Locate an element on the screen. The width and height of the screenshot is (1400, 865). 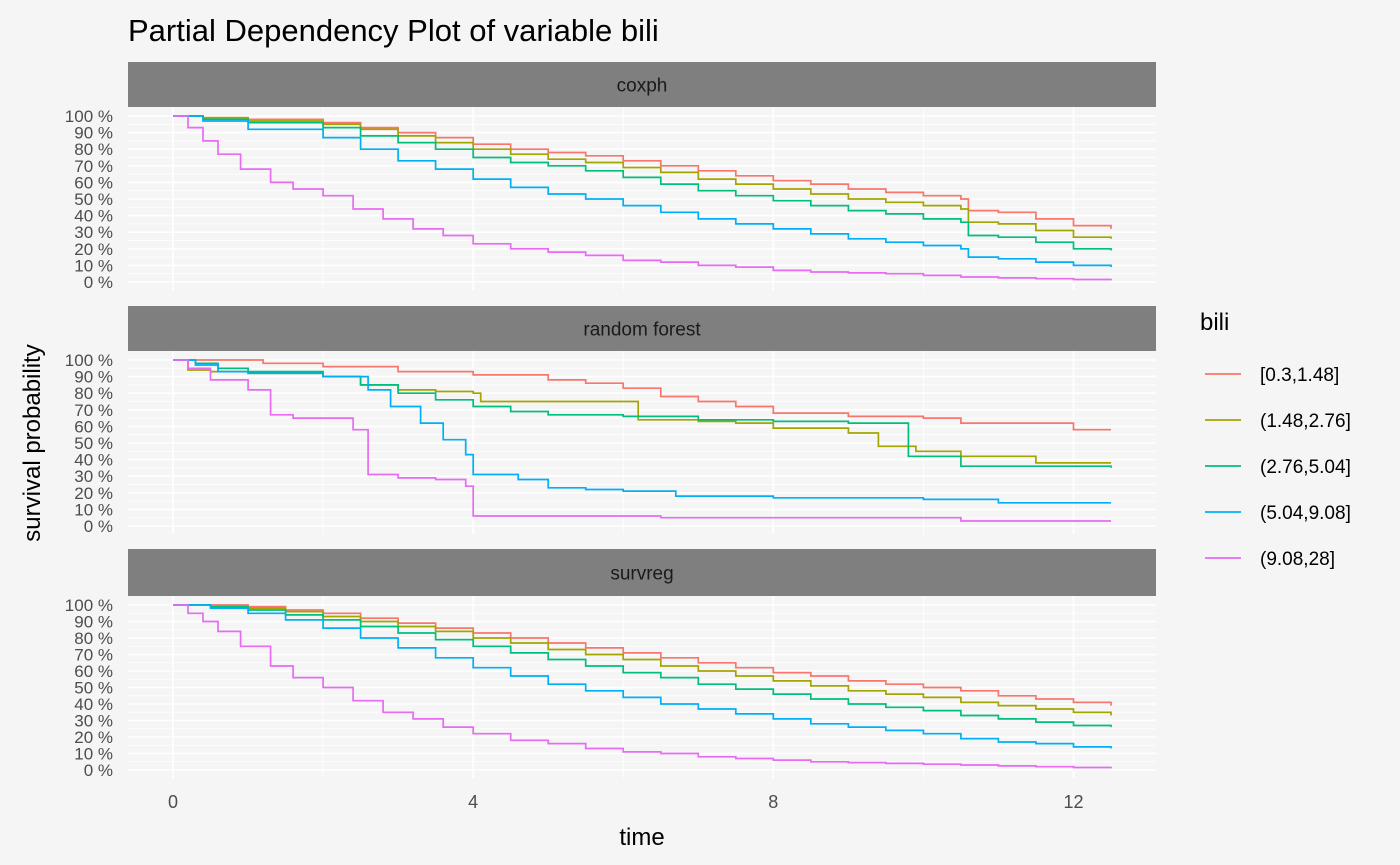
x-tick-label: 4 is located at coordinates (473, 802).